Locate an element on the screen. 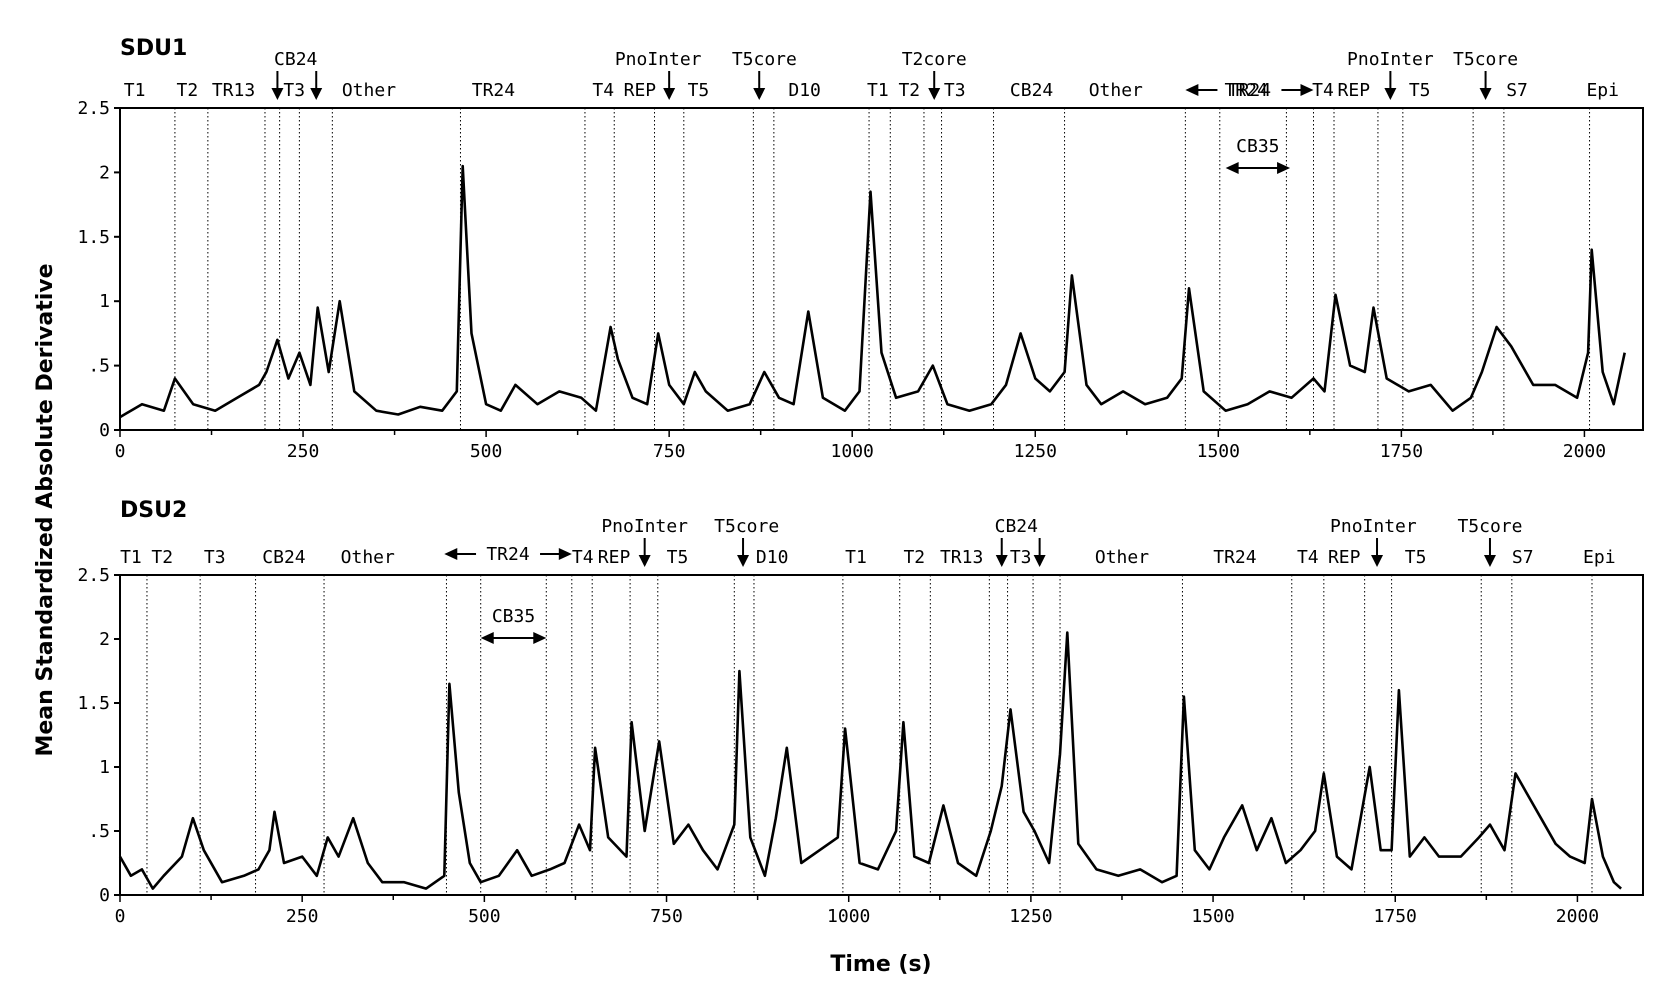 This screenshot has width=1672, height=998. y-tick-label: 2.5 is located at coordinates (93, 108).